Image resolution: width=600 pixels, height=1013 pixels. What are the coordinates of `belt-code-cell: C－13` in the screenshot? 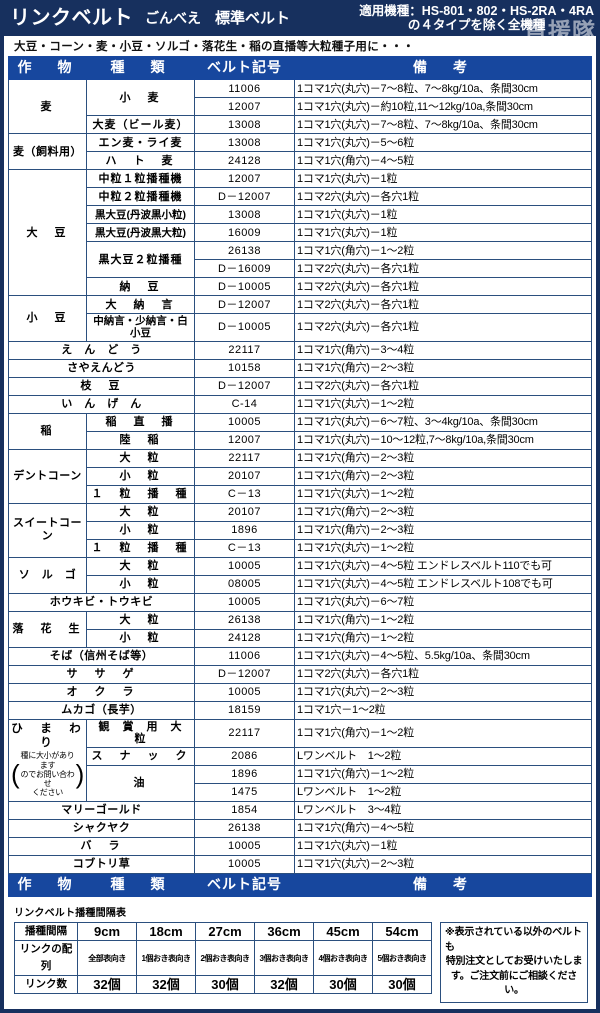 It's located at (244, 548).